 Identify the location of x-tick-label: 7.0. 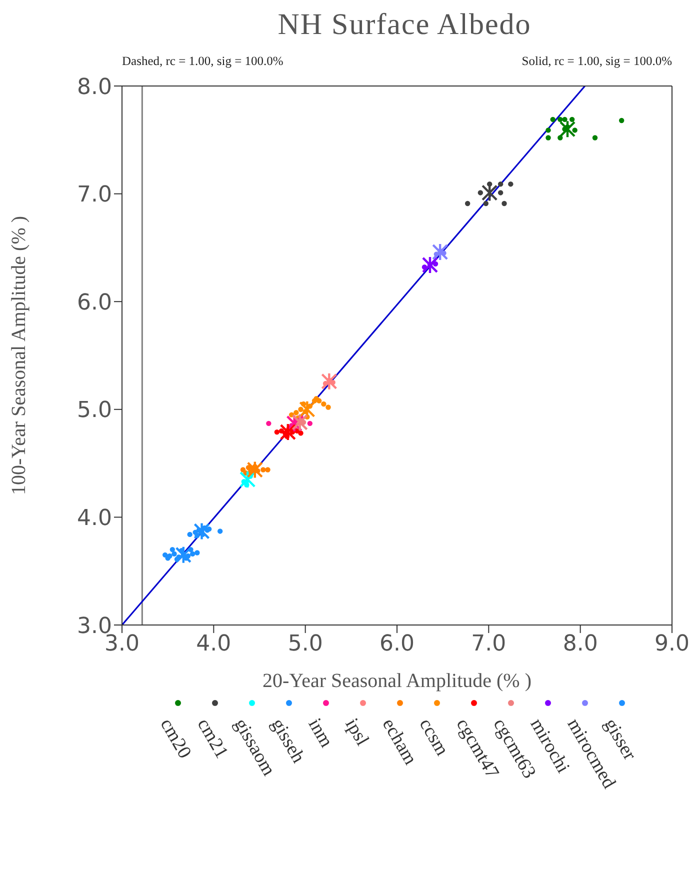
(488, 644).